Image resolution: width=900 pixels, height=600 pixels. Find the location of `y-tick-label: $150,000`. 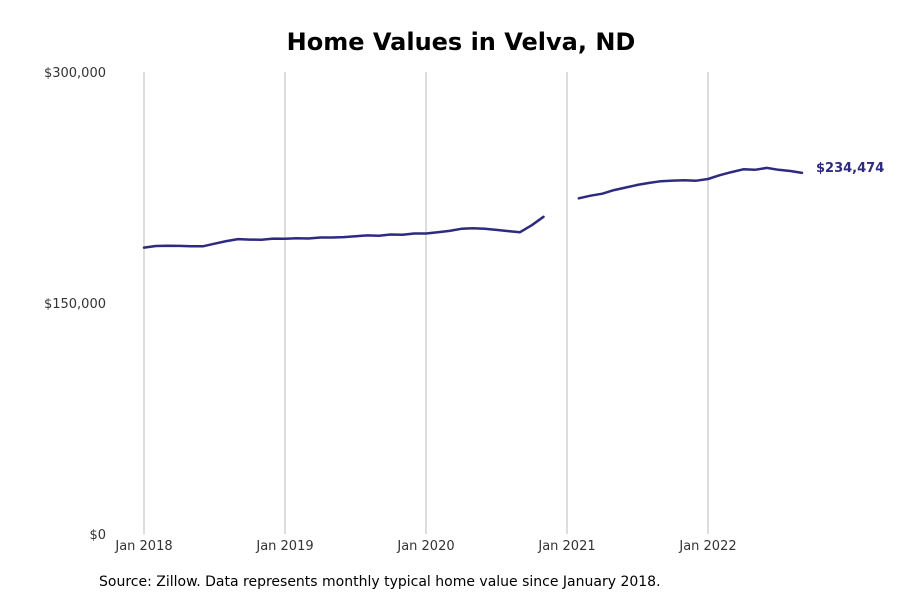

y-tick-label: $150,000 is located at coordinates (75, 304).